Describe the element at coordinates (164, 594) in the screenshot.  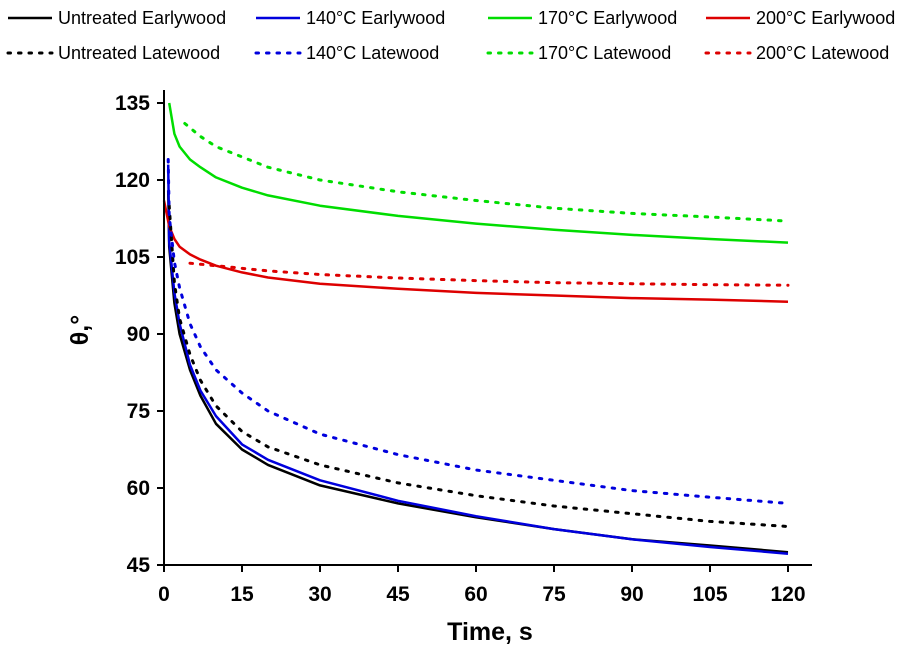
I see `x-tick-label: 0` at that location.